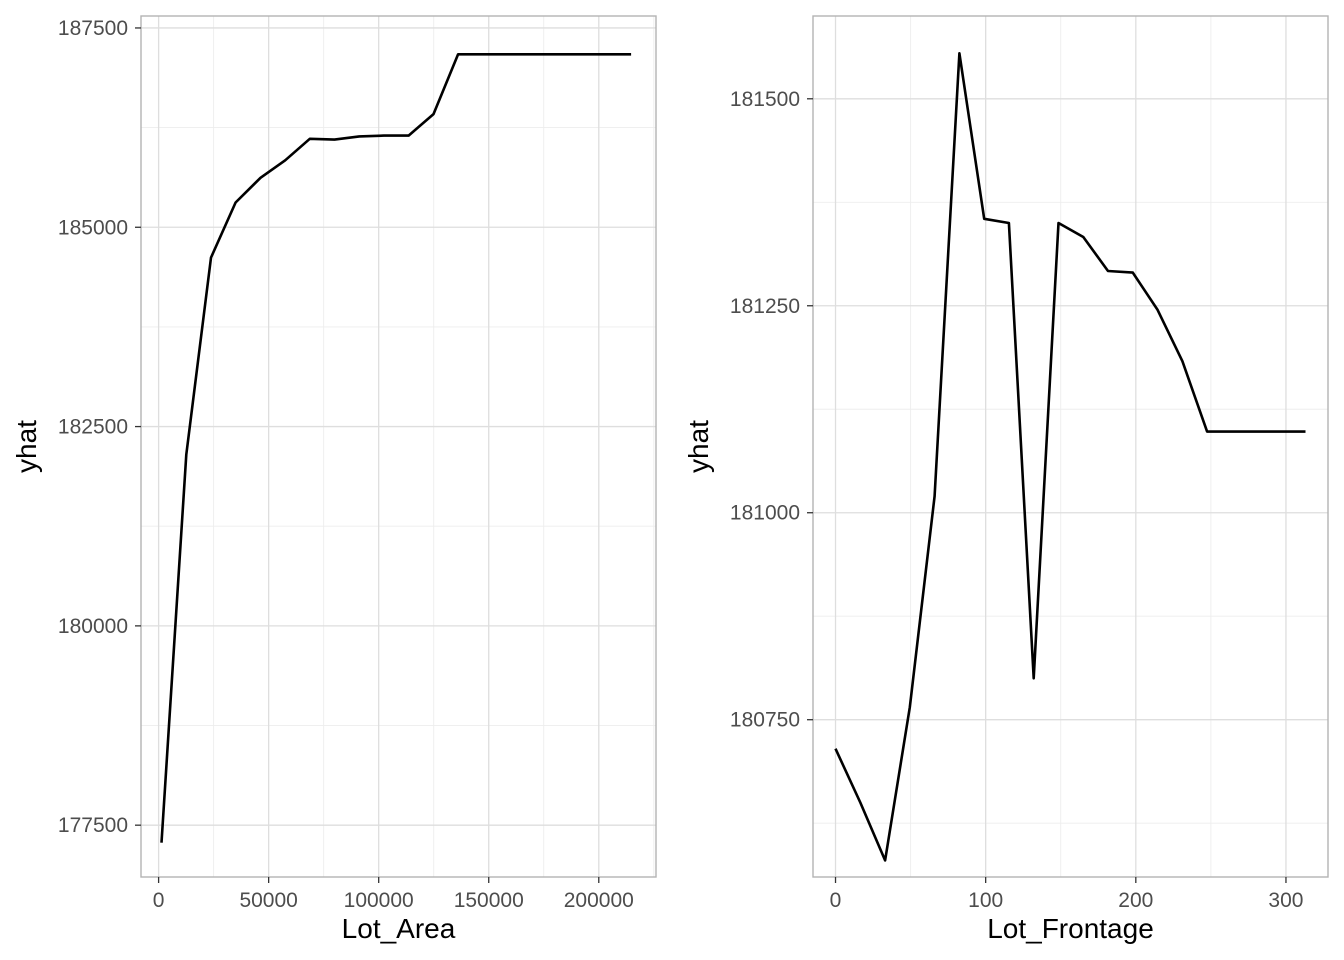  I want to click on lot-area-x-tick-label: 50000, so click(268, 900).